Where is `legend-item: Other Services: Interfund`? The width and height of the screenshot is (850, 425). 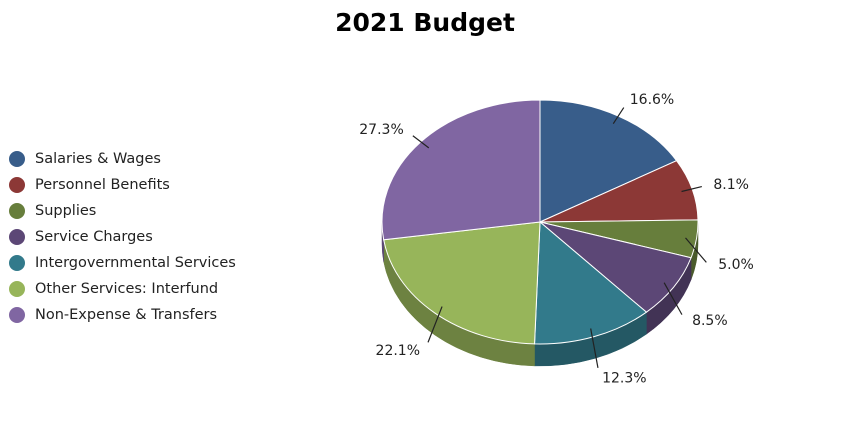
legend-item: Other Services: Interfund is located at coordinates (122, 289).